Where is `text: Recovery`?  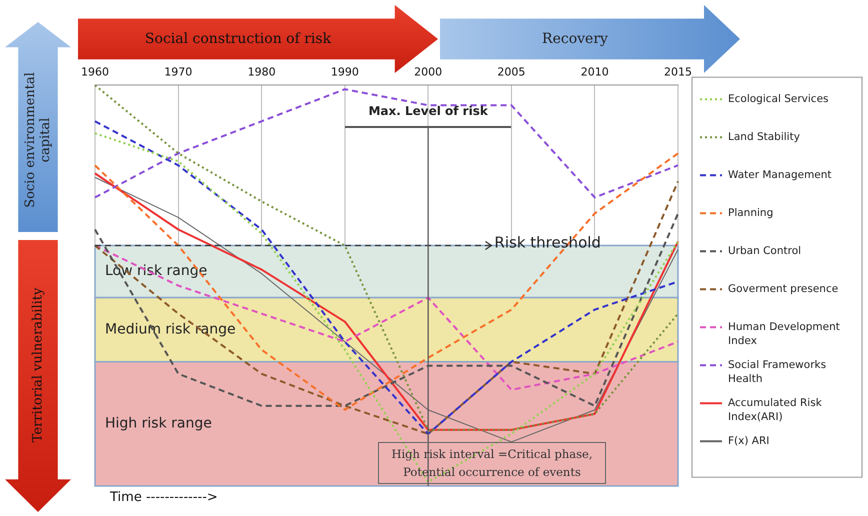
text: Recovery is located at coordinates (575, 39).